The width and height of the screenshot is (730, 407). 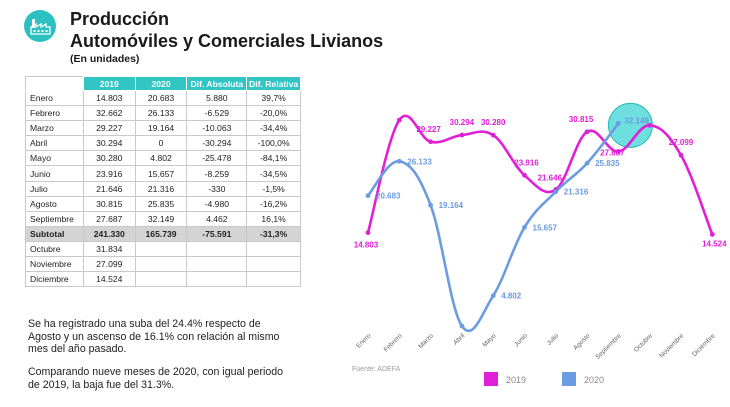 What do you see at coordinates (587, 132) in the screenshot?
I see `data-point-2019-Agosto` at bounding box center [587, 132].